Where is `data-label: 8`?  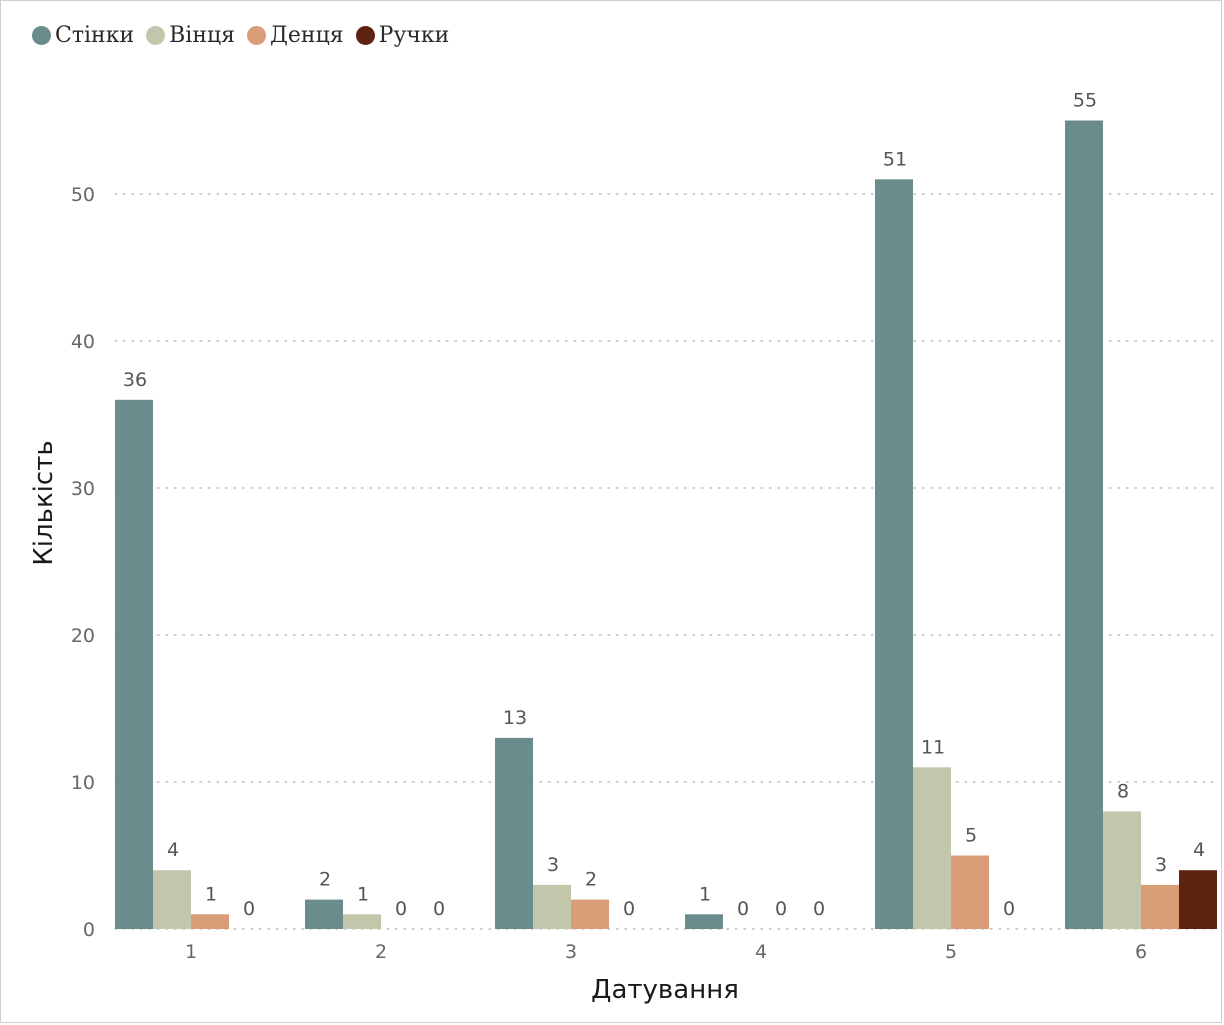
data-label: 8 is located at coordinates (1123, 791).